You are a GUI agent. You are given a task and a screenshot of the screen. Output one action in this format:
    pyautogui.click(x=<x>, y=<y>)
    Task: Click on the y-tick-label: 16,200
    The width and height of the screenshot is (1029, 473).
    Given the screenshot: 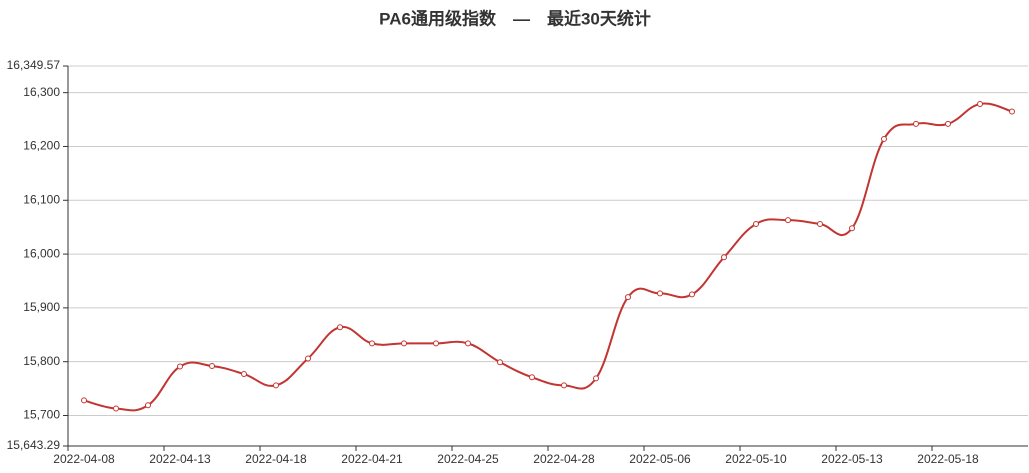 What is the action you would take?
    pyautogui.click(x=41, y=146)
    